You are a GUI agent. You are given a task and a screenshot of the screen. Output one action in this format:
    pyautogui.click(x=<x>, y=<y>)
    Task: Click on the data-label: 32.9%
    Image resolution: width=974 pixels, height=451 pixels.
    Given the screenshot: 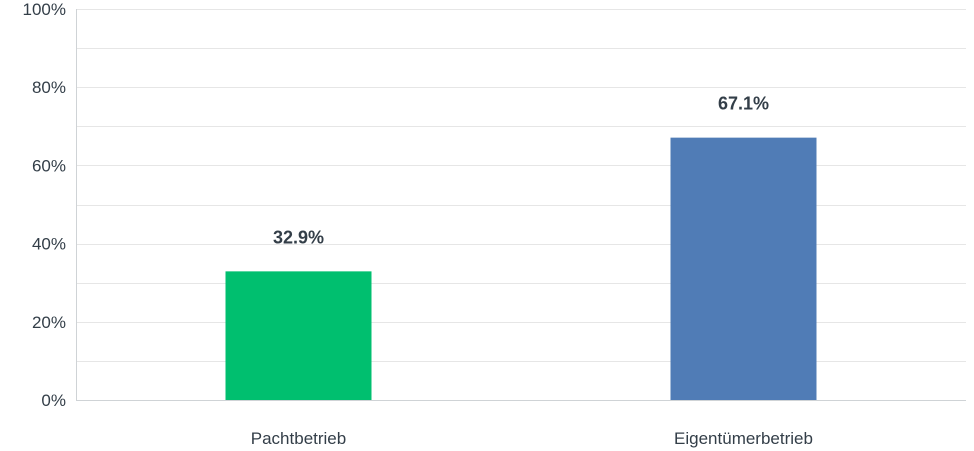 What is the action you would take?
    pyautogui.click(x=298, y=237)
    